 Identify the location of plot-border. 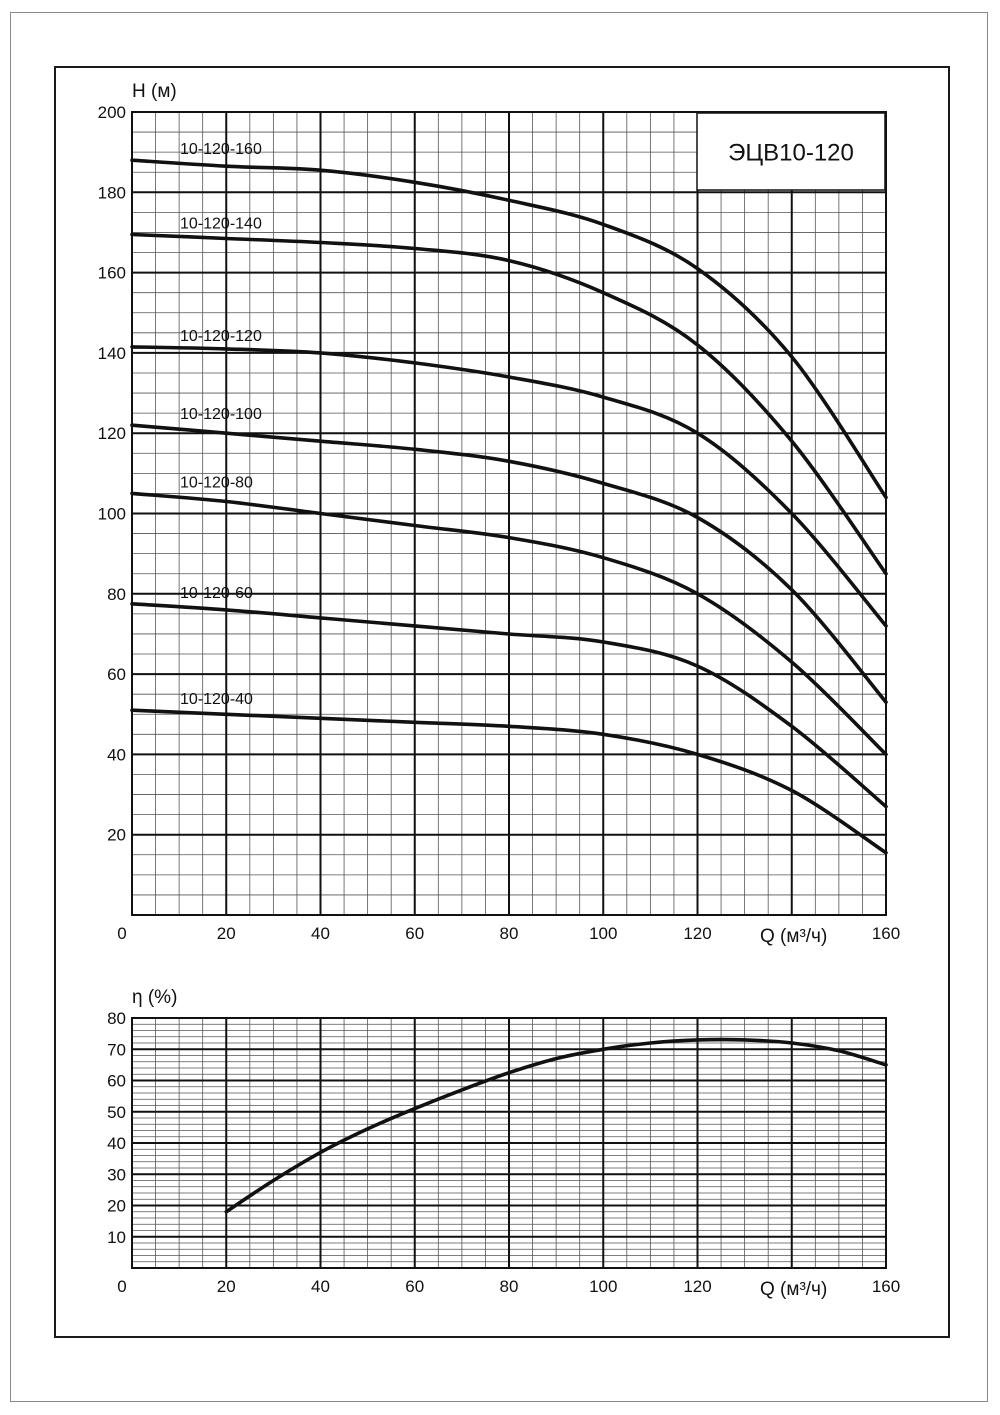
(509, 1143).